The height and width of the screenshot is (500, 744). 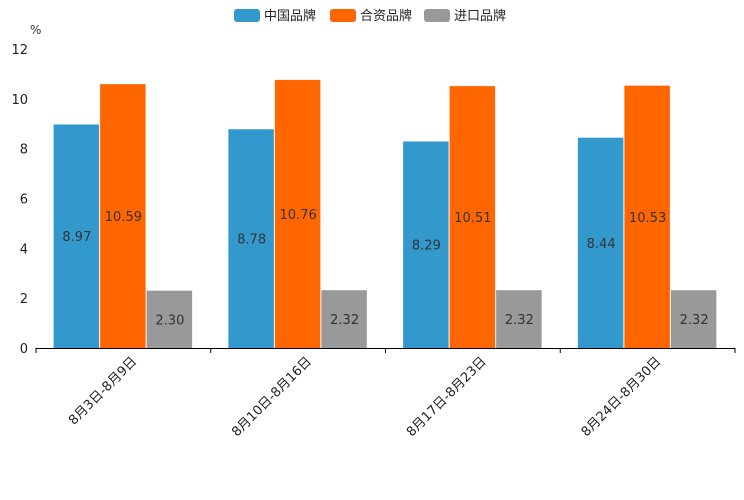 I want to click on data-label: 2.30, so click(x=169, y=320).